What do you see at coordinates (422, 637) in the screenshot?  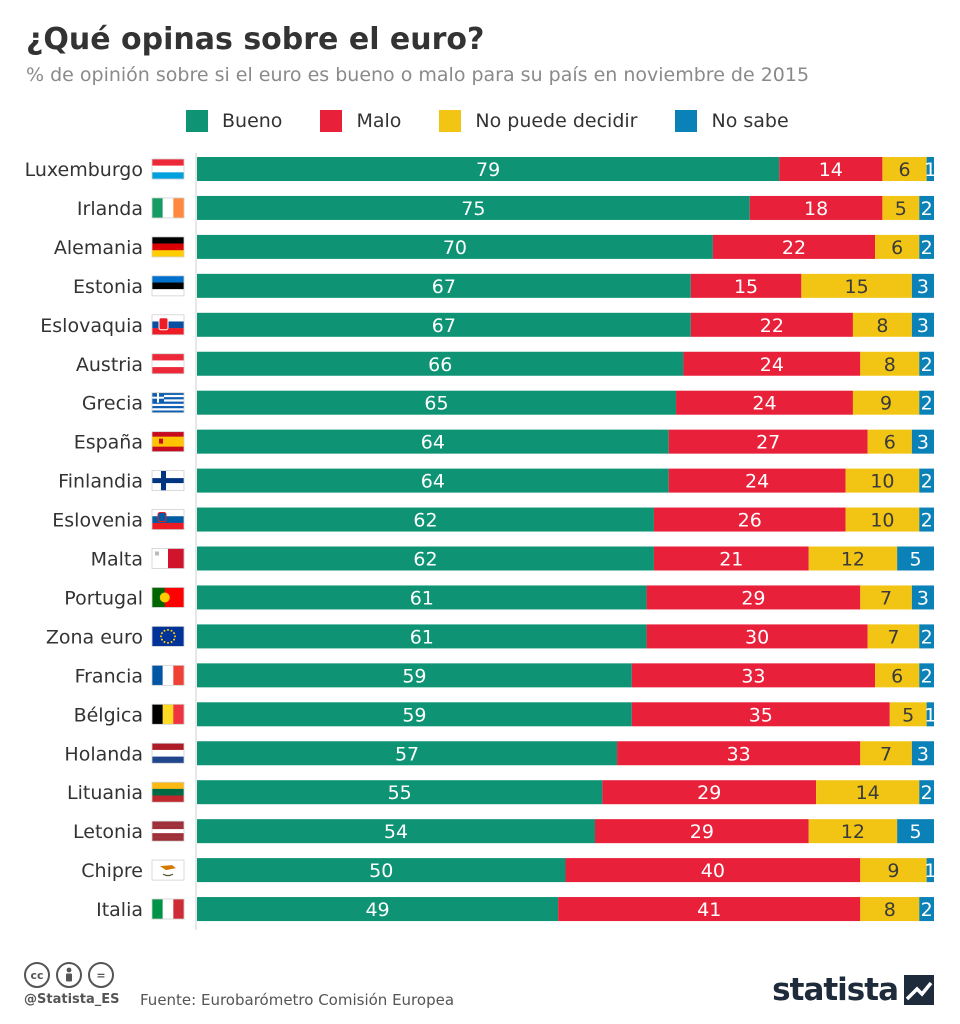 I see `data-label-bueno-zona-euro: 61` at bounding box center [422, 637].